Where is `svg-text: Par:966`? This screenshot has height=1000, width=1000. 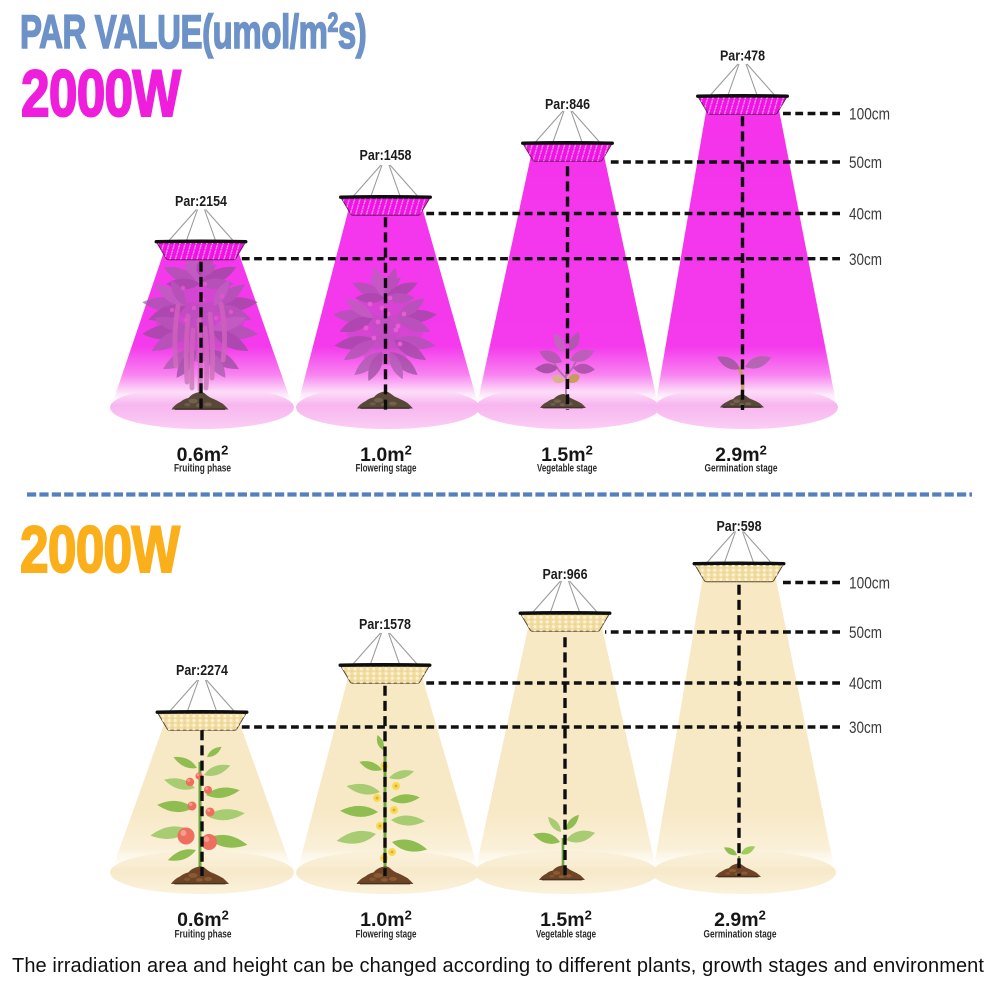
svg-text: Par:966 is located at coordinates (565, 574).